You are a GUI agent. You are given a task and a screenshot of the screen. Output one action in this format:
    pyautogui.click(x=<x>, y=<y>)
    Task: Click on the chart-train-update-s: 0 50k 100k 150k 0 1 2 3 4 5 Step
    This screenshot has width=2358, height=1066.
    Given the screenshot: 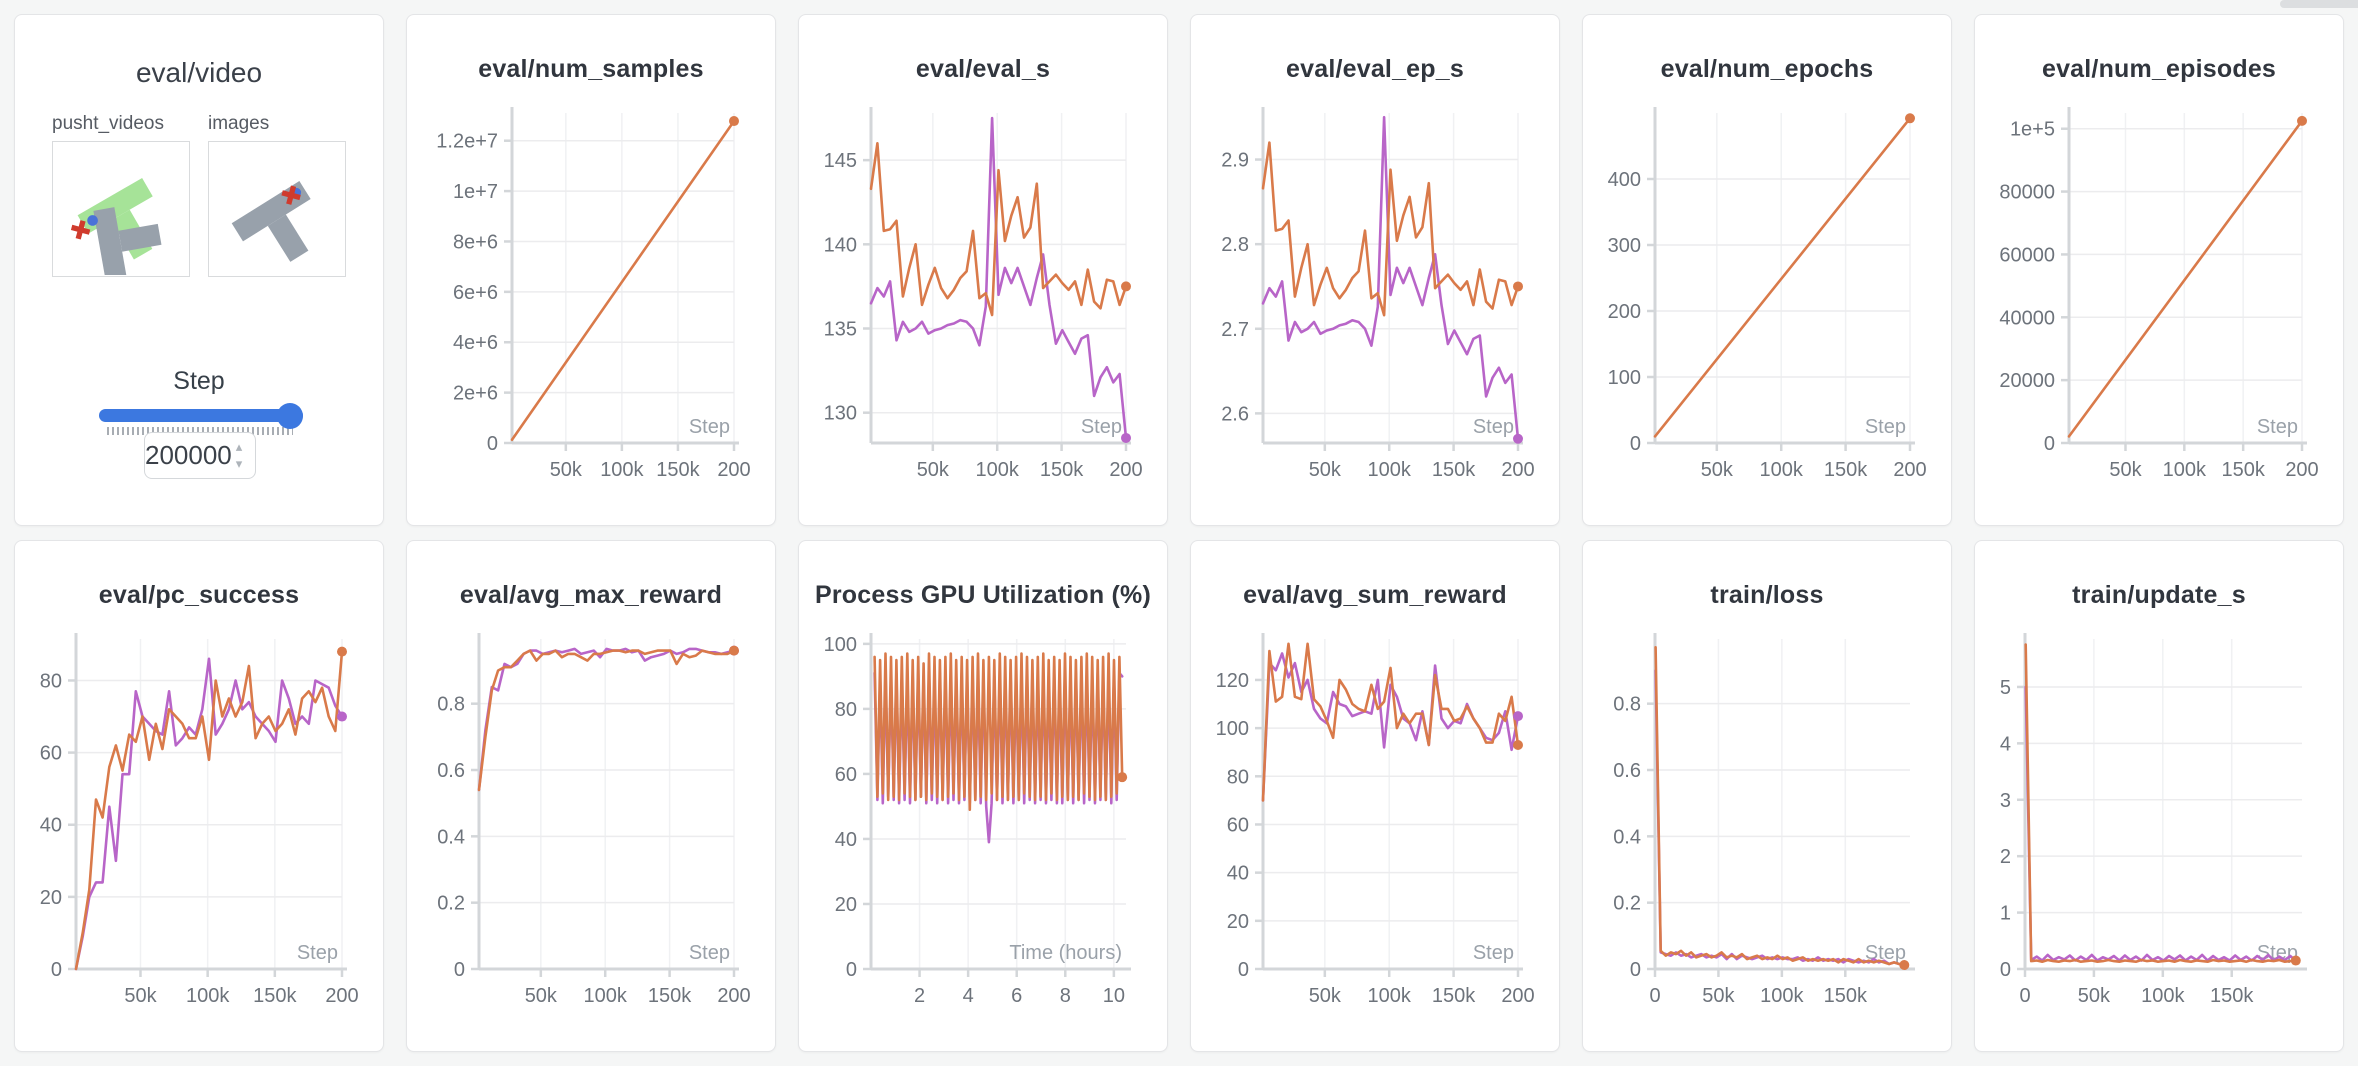 What is the action you would take?
    pyautogui.click(x=2159, y=831)
    